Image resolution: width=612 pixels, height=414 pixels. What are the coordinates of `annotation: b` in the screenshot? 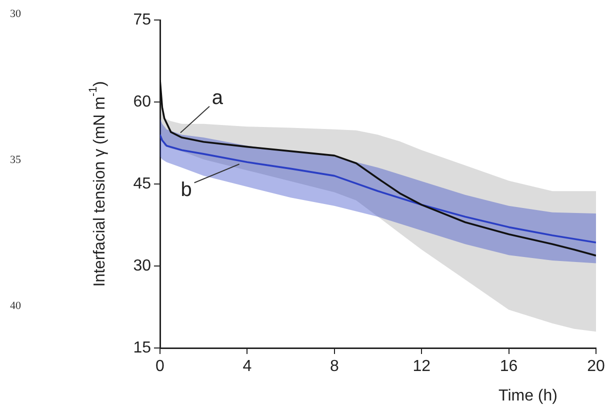 It's located at (186, 190).